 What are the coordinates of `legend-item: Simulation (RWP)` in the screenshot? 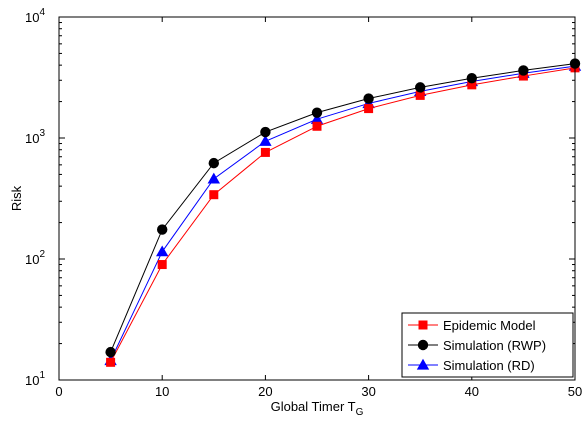 It's located at (477, 345).